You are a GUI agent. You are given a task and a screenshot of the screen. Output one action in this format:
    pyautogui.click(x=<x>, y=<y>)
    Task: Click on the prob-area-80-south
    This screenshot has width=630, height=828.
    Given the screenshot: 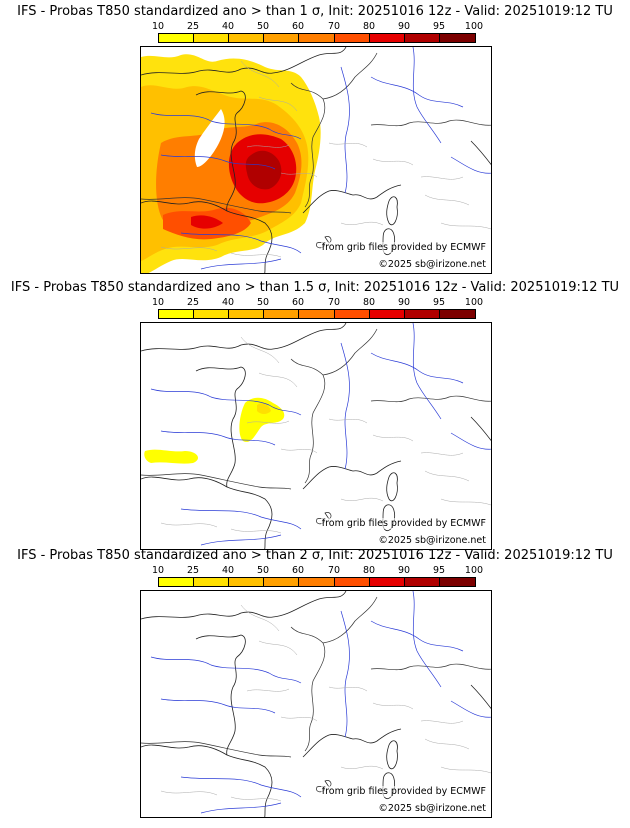 What is the action you would take?
    pyautogui.click(x=207, y=222)
    